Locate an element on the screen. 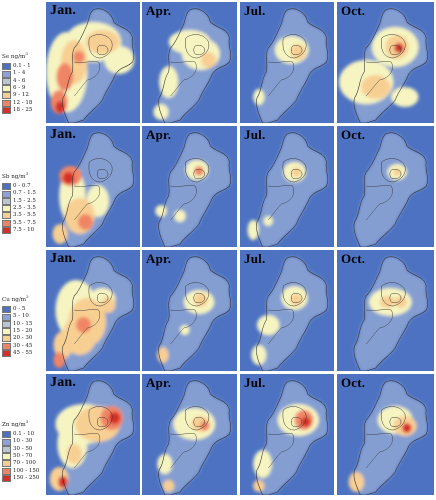  legend-item: 10 - 15 is located at coordinates (24, 324).